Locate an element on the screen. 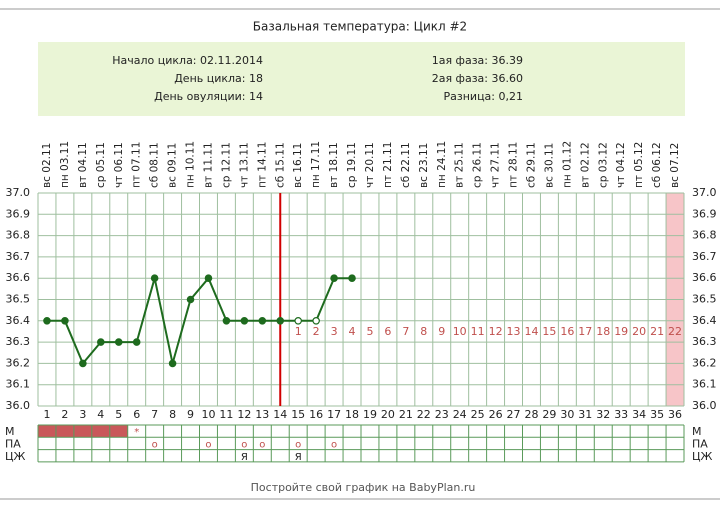  x-tick-label: 11 is located at coordinates (226, 414).